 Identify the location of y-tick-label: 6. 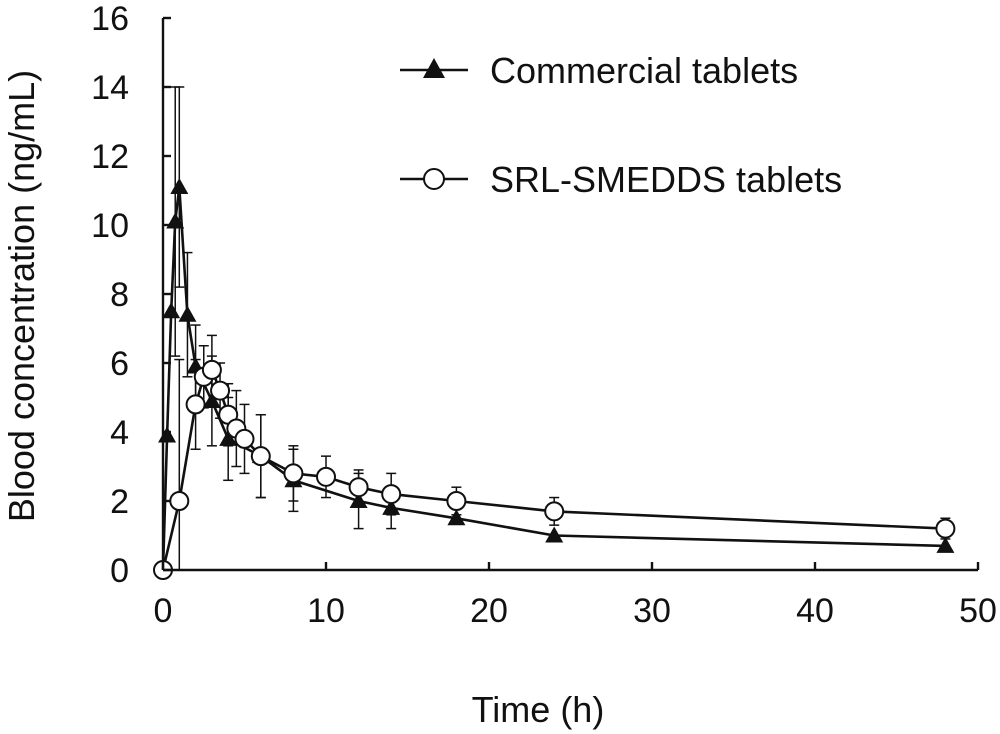
(119, 364).